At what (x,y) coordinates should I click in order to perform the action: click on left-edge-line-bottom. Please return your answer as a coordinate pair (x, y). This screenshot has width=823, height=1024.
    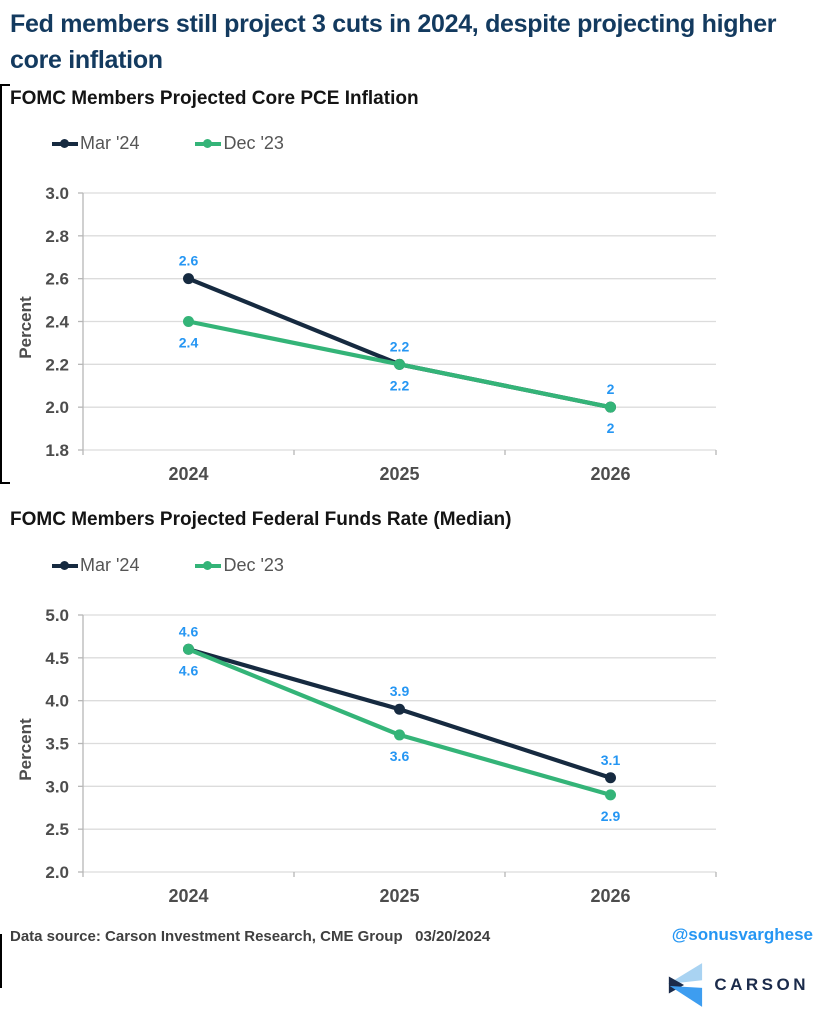
    Looking at the image, I should click on (1, 961).